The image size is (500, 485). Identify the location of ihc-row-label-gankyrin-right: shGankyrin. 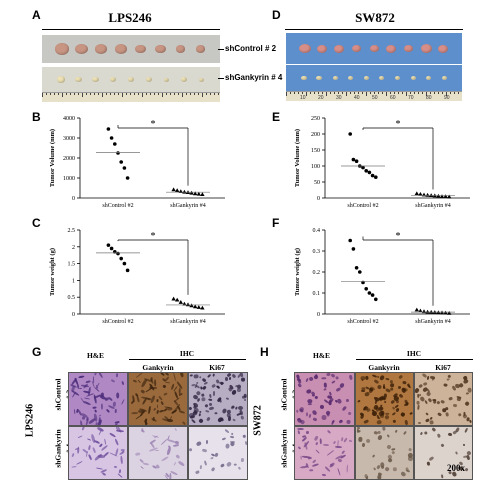
(284, 448).